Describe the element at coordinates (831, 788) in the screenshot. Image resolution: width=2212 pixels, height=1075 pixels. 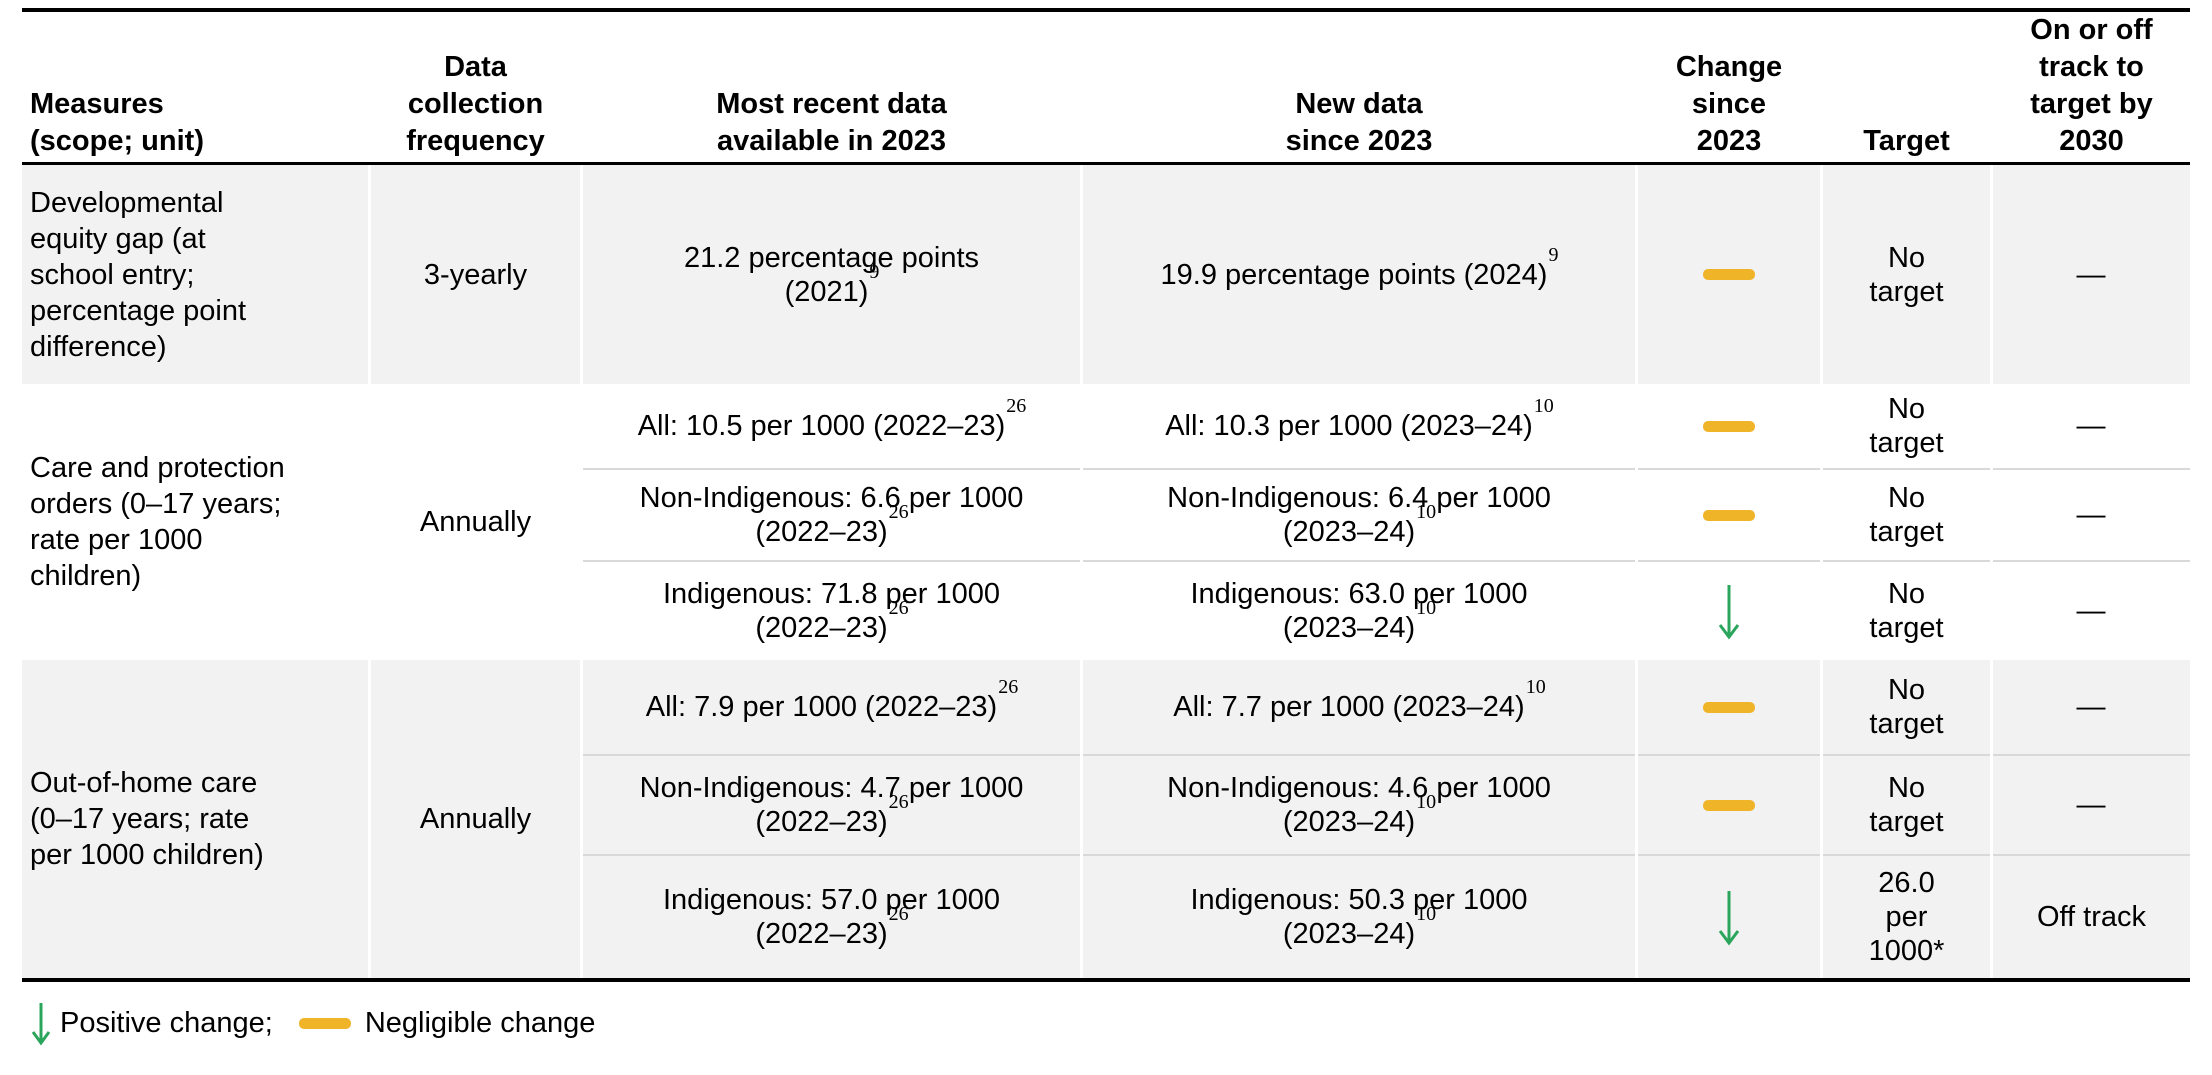
I see `text-line: Non-Indigenous: 4.7 per 1000` at that location.